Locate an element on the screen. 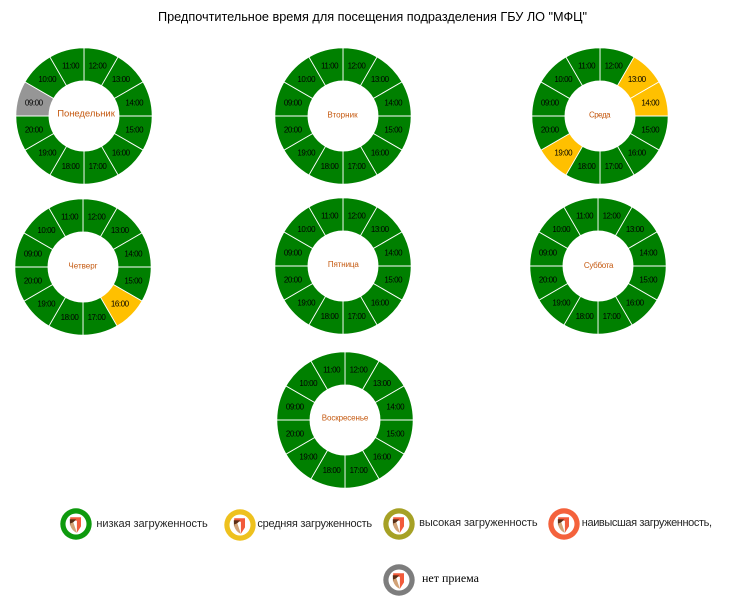  svg-text: Пятница is located at coordinates (343, 264).